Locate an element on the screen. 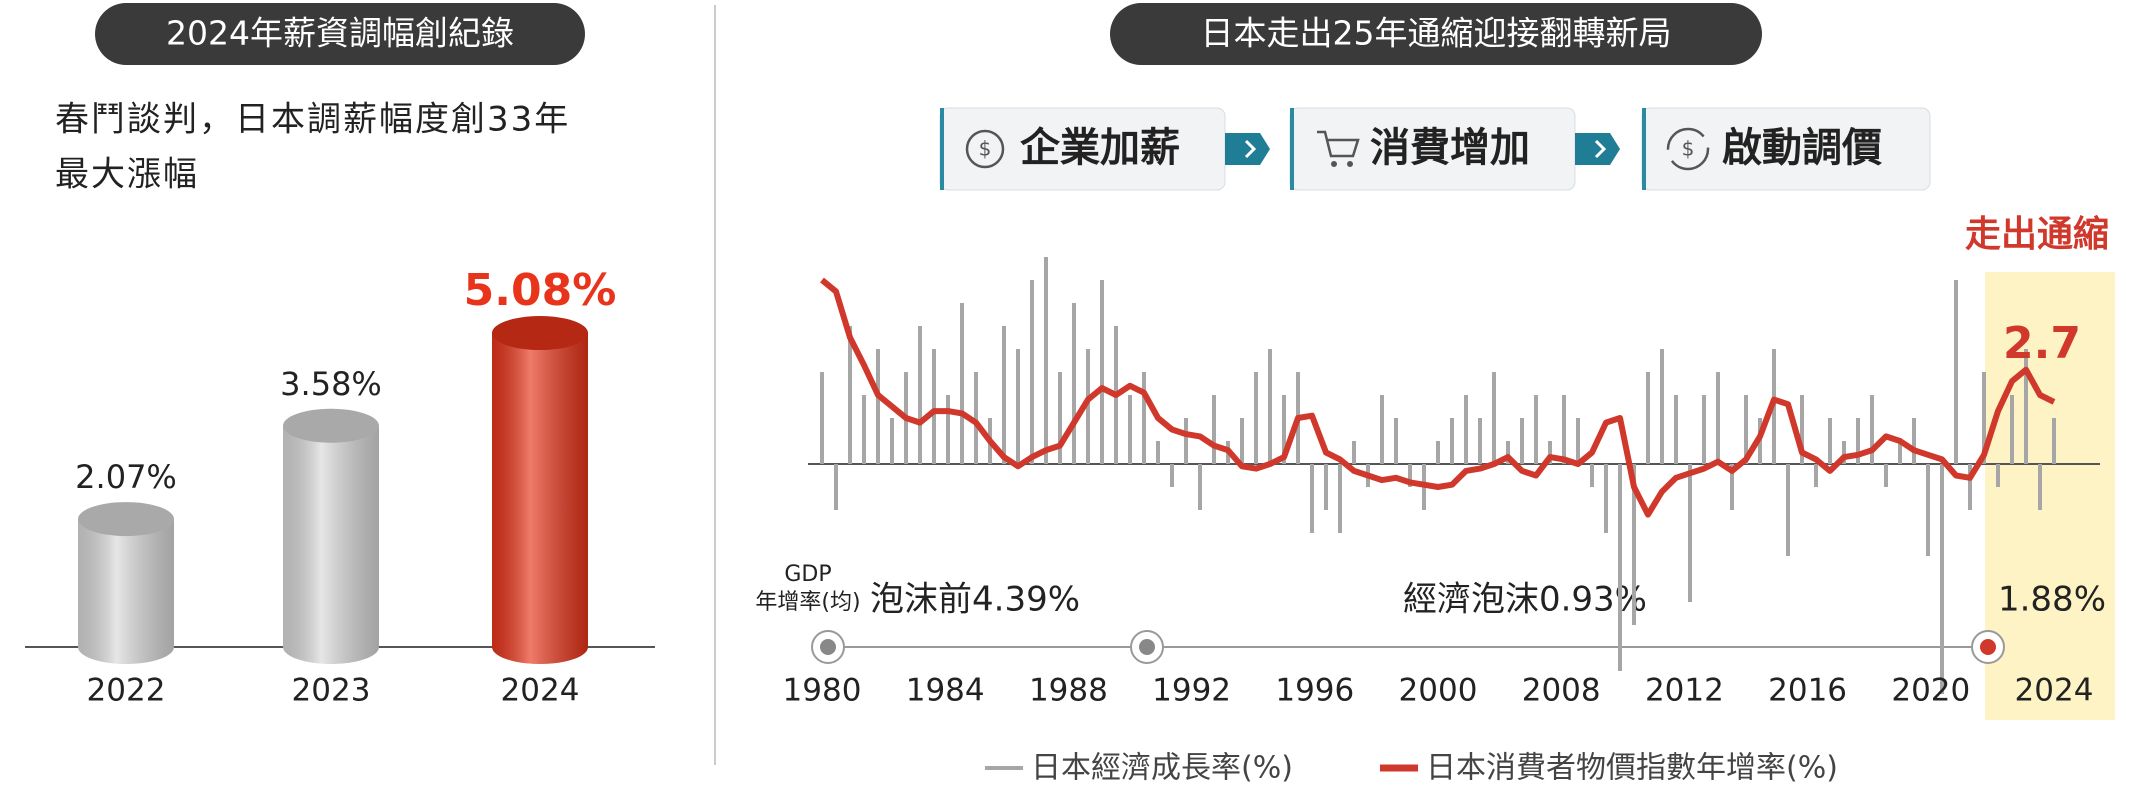 The height and width of the screenshot is (796, 2130). legend-label: 日本消費者物價指數年增率(%) is located at coordinates (1632, 768).